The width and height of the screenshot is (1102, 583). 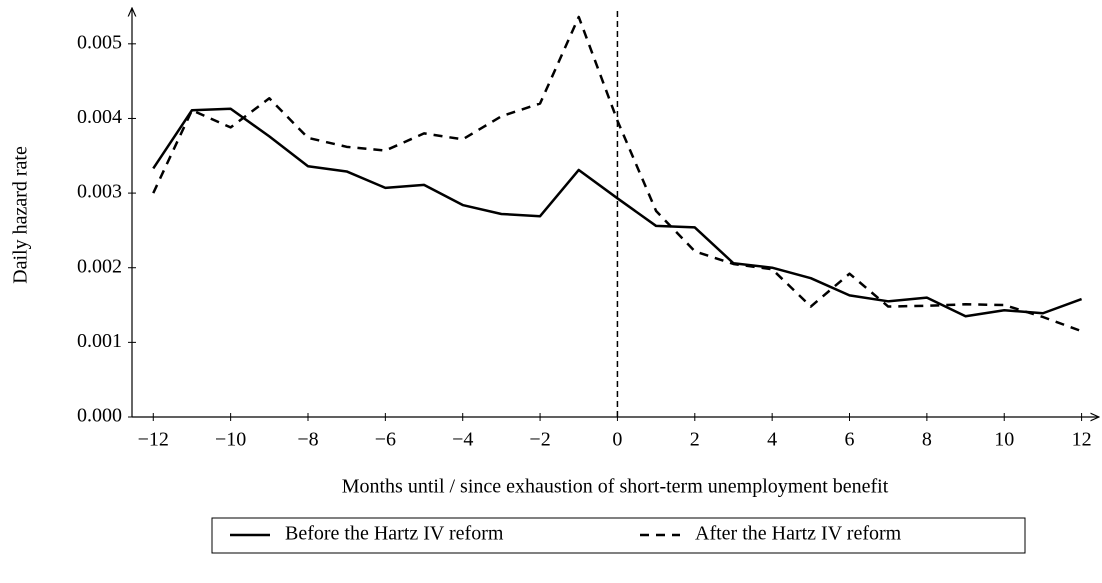 What do you see at coordinates (21, 215) in the screenshot?
I see `y-axis-label: Daily hazard rate` at bounding box center [21, 215].